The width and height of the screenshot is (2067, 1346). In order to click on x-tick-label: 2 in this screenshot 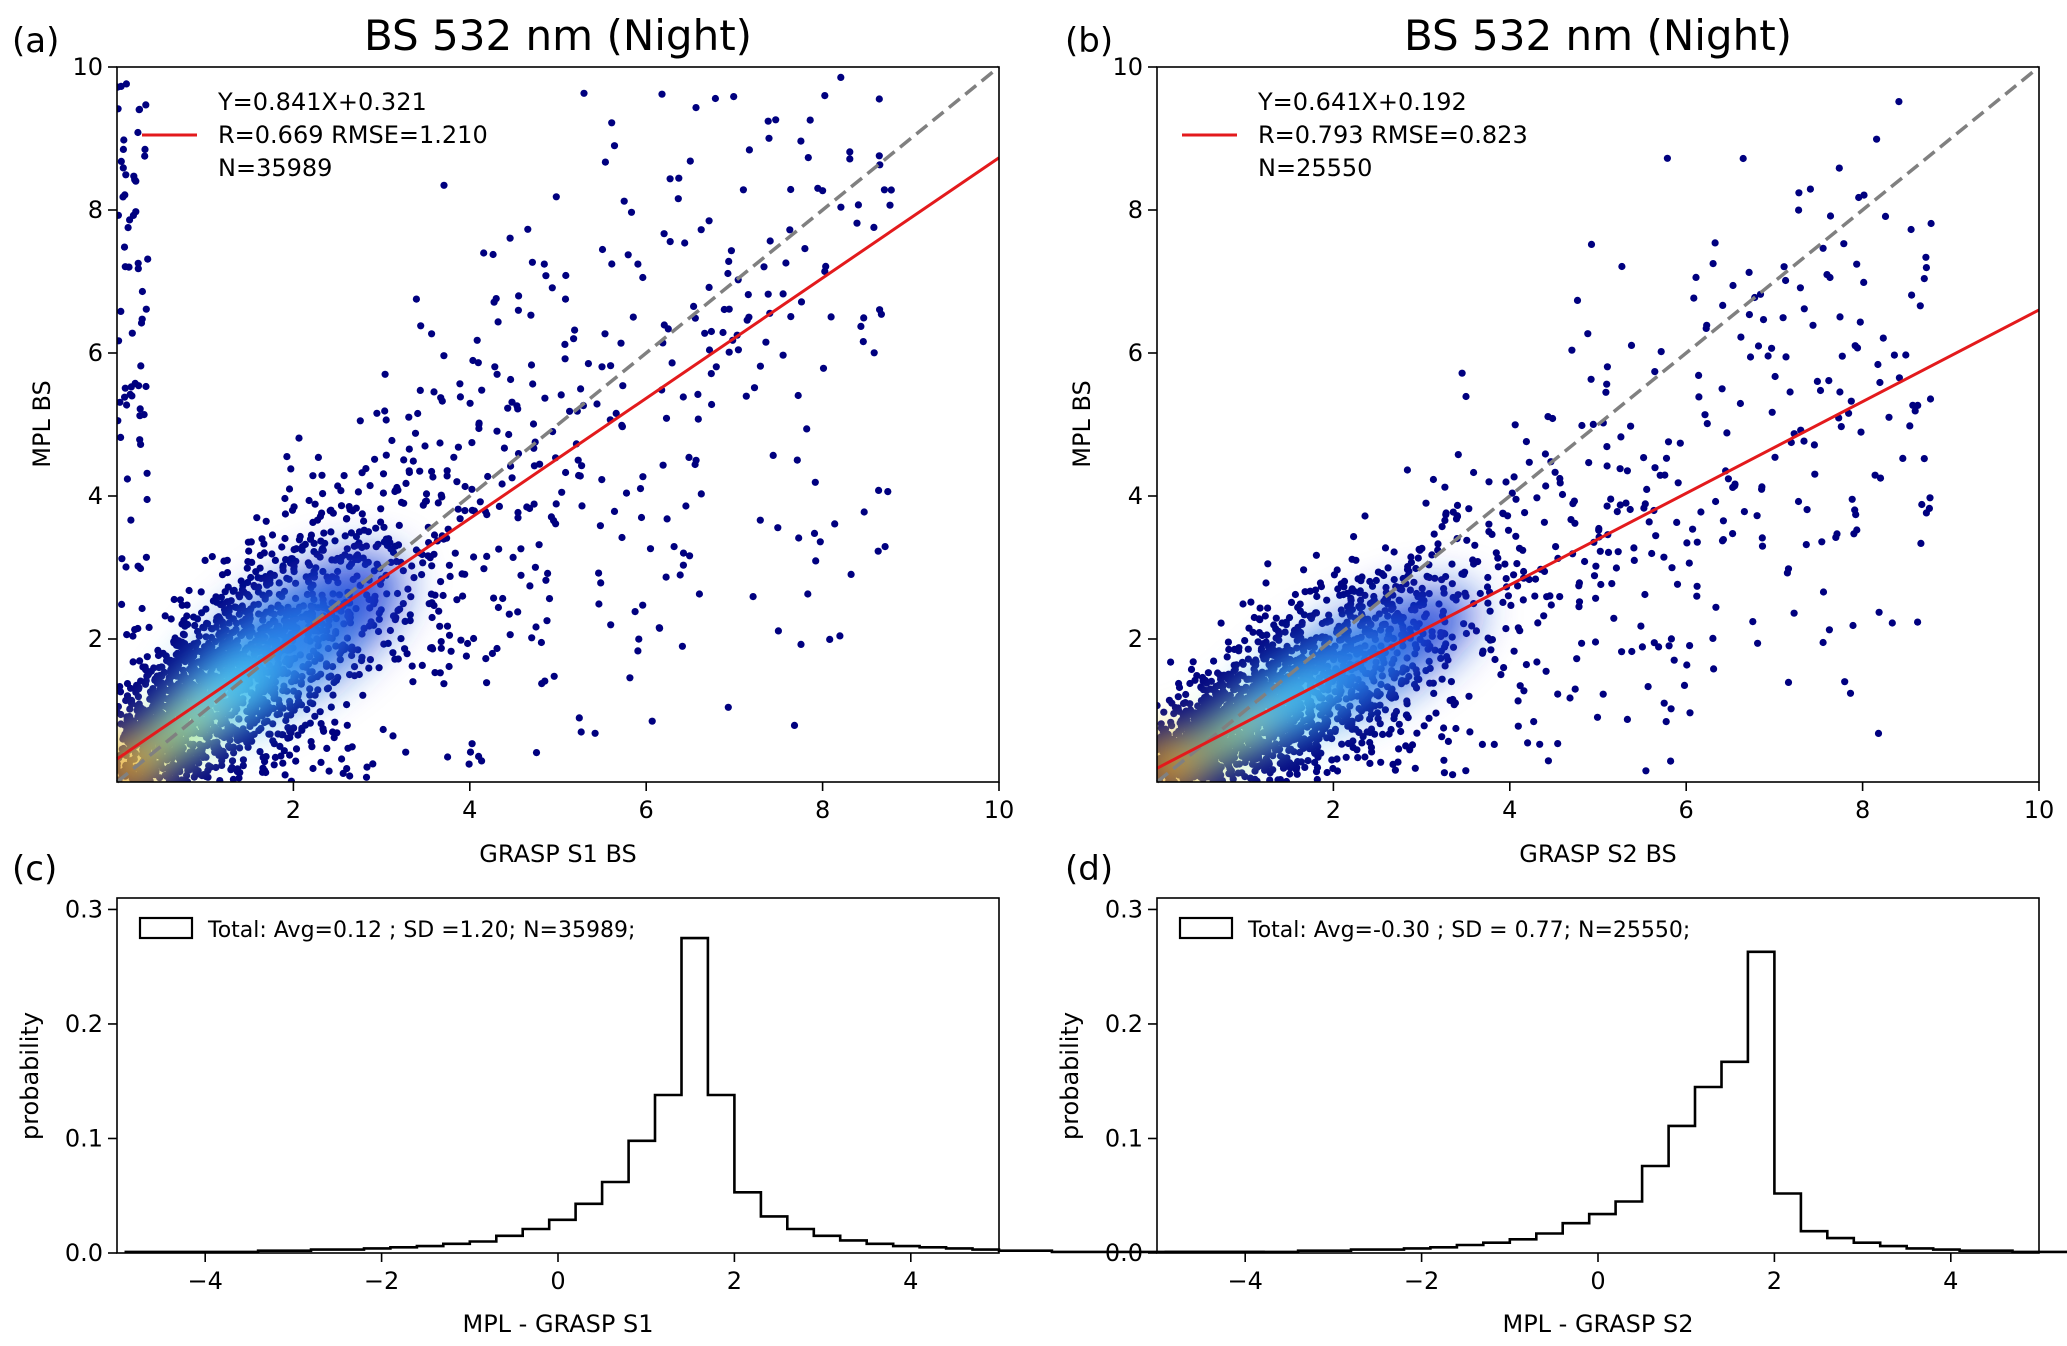, I will do `click(1333, 810)`.